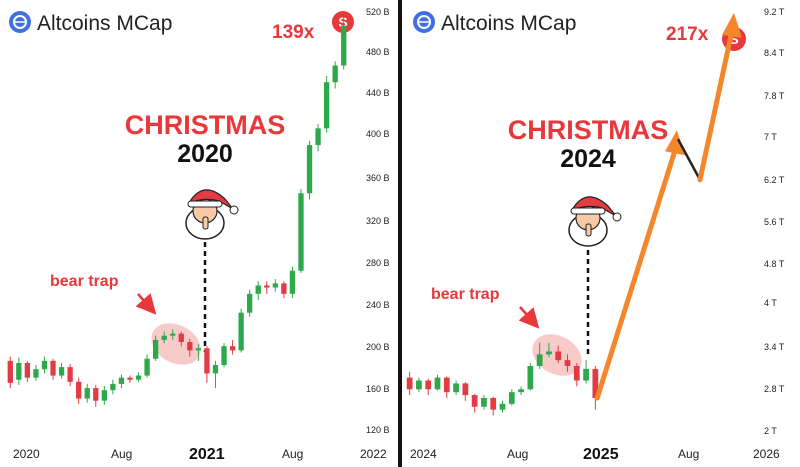  I want to click on y-tick-label: 240 B, so click(378, 305).